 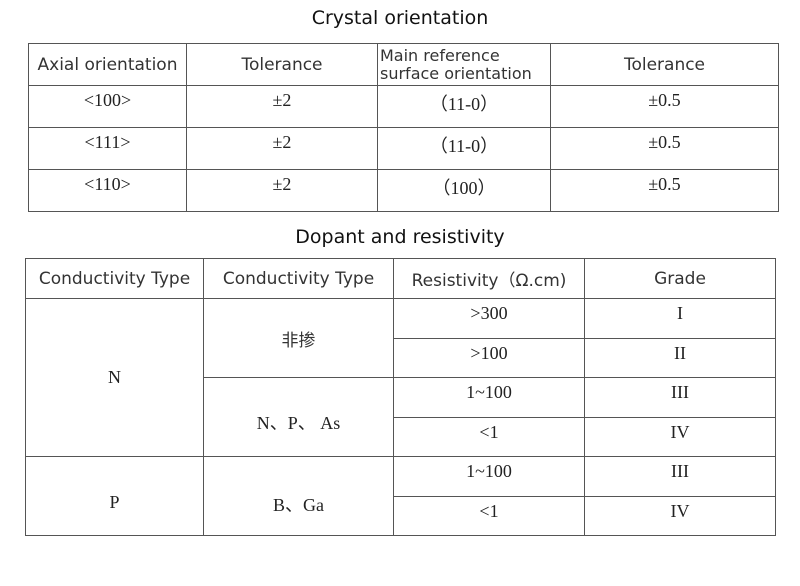 I want to click on resistivity-cell: >300, so click(x=489, y=318).